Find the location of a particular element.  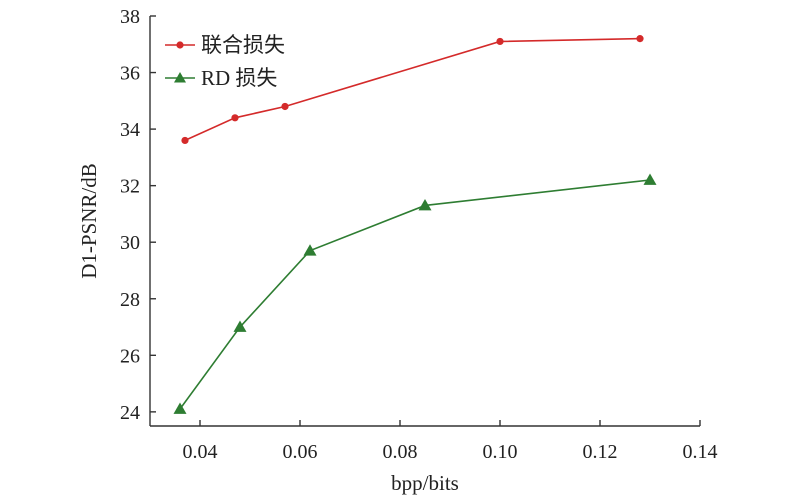

legend-label: RD 损失 is located at coordinates (239, 78).